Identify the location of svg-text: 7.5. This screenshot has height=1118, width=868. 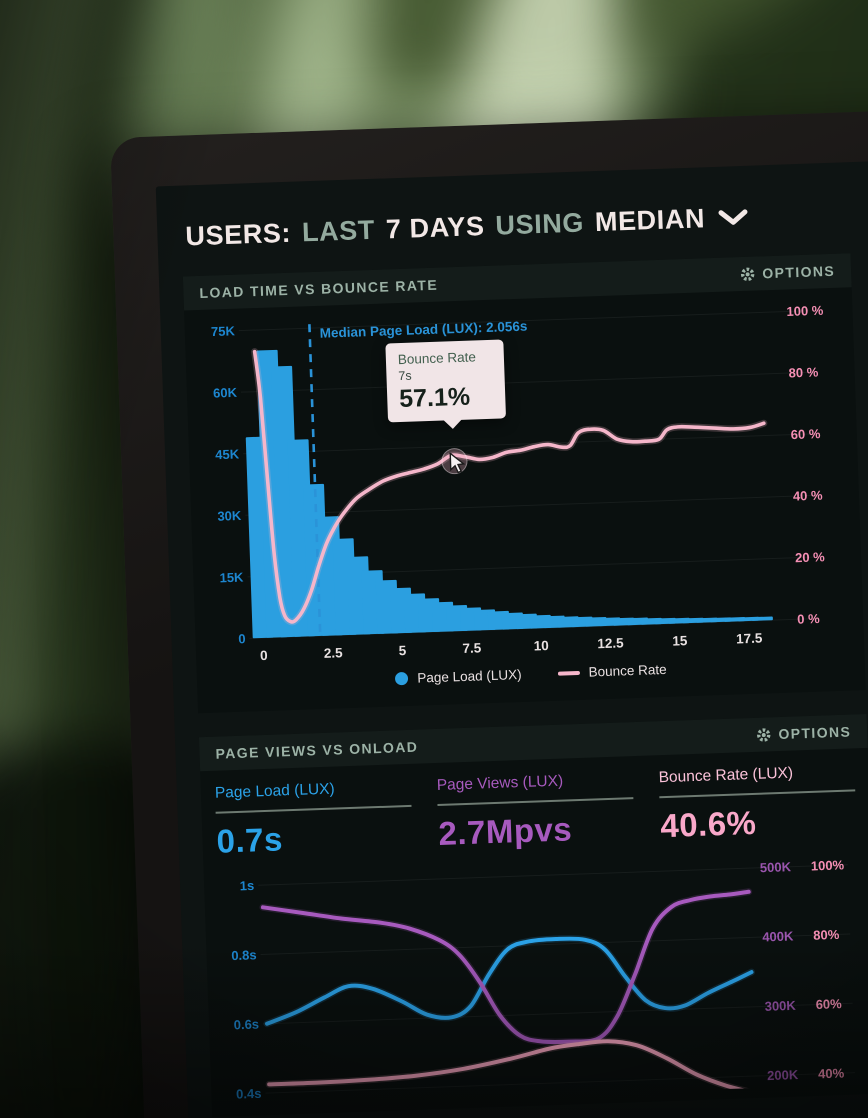
(472, 648).